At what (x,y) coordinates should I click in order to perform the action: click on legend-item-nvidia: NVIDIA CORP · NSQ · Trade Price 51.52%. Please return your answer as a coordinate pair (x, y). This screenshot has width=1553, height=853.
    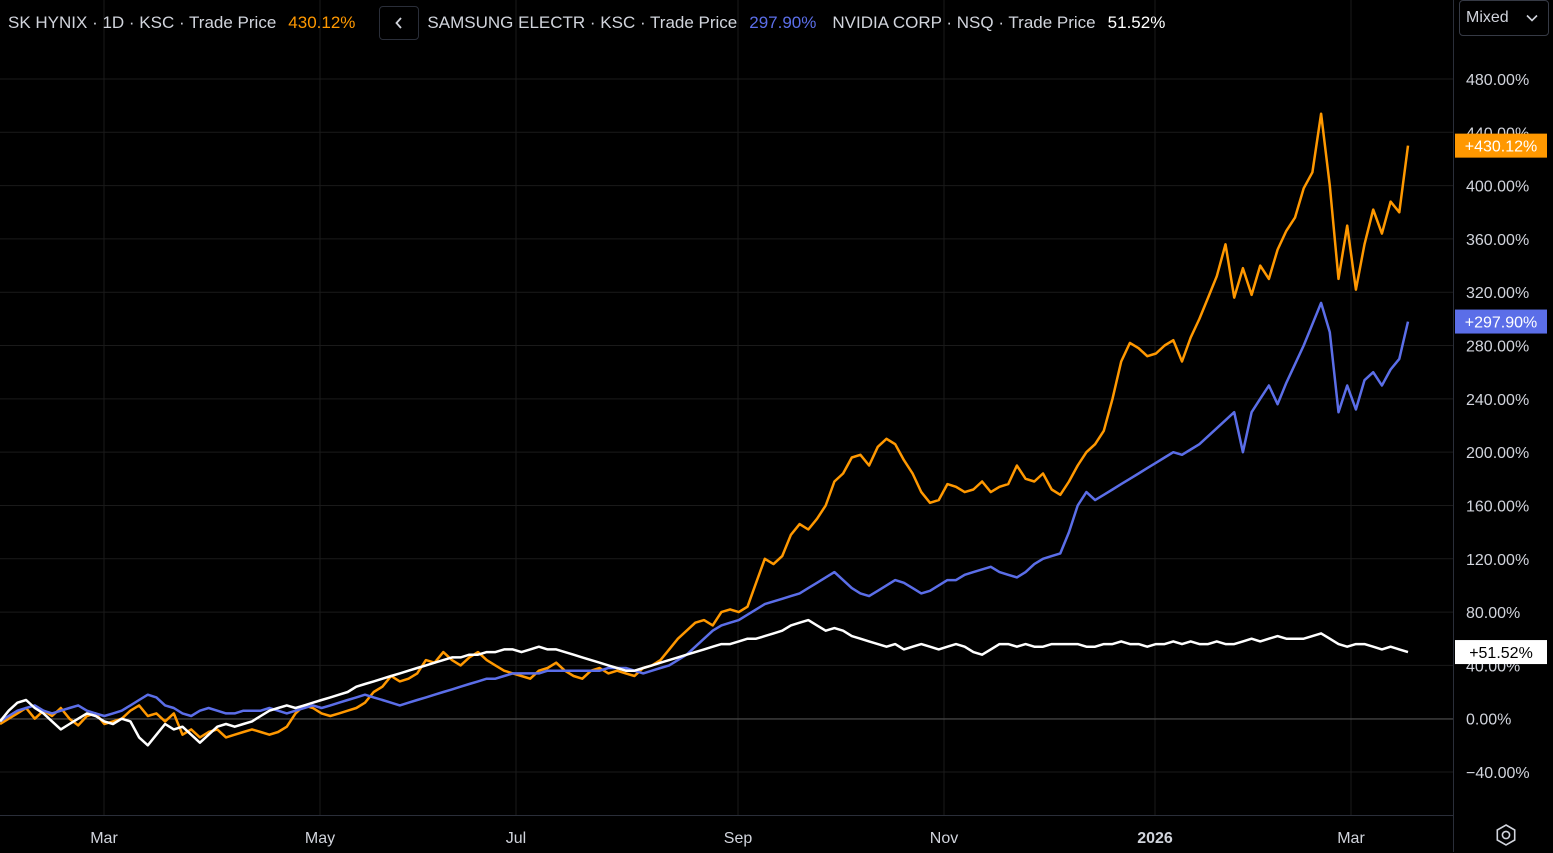
    Looking at the image, I should click on (998, 23).